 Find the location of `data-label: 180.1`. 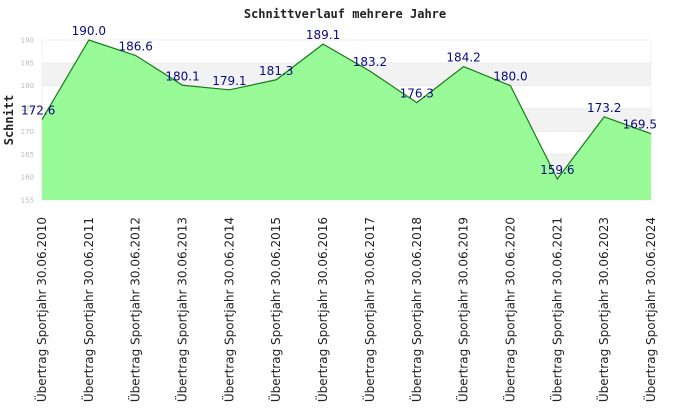

data-label: 180.1 is located at coordinates (182, 76).